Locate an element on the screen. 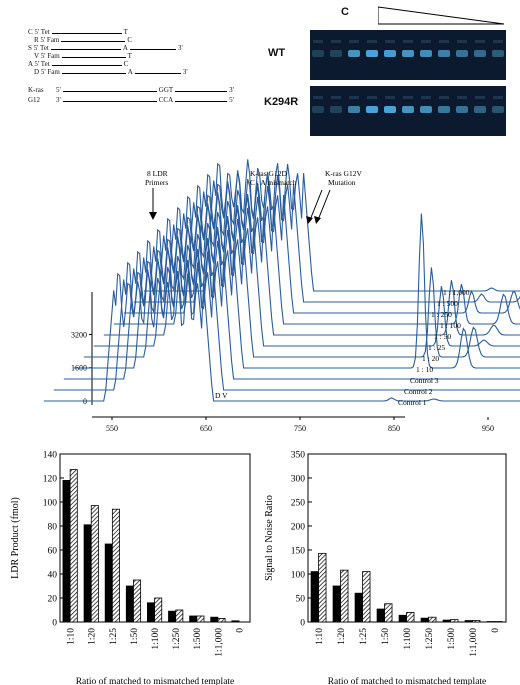 This screenshot has width=520, height=685. primer-tail: 3' is located at coordinates (180, 48).